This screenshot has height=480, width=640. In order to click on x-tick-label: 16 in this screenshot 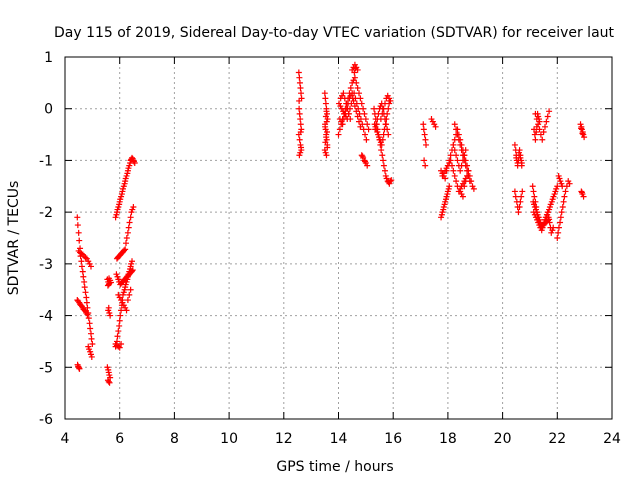, I will do `click(393, 439)`.